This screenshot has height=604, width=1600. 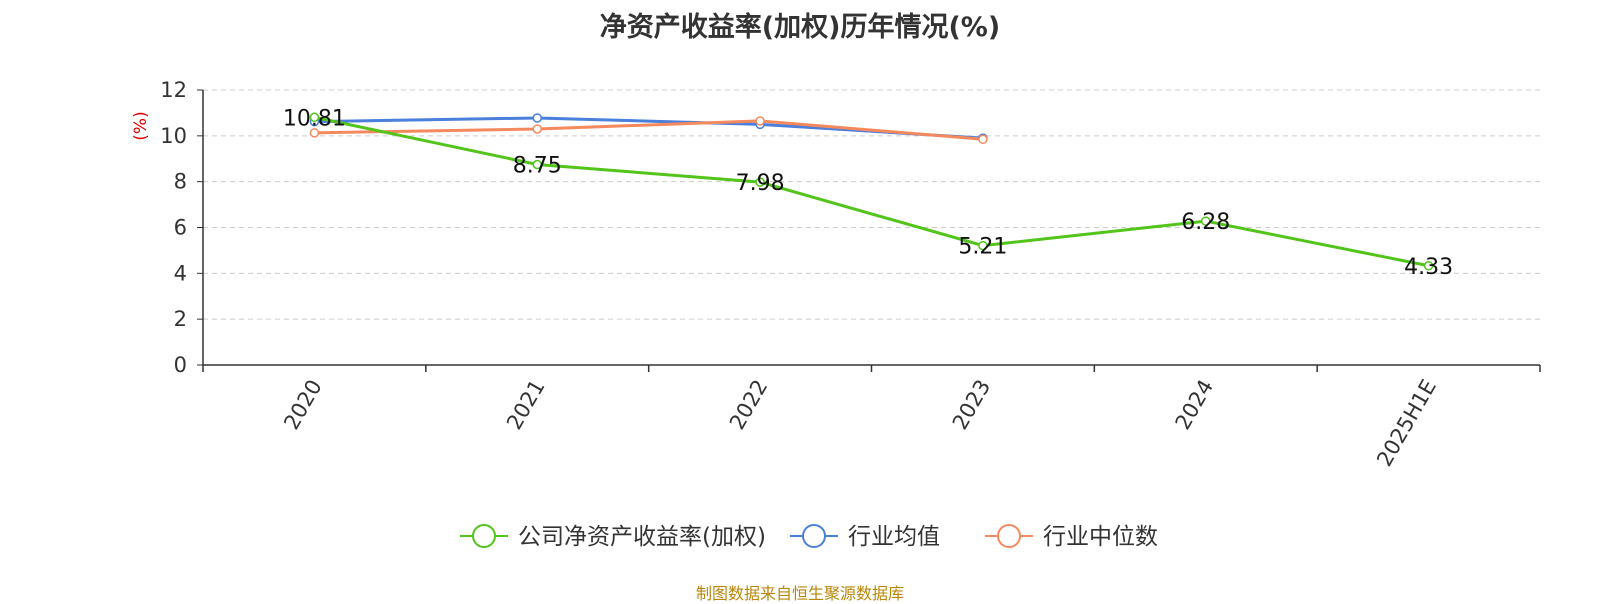 I want to click on data-label: 7.98, so click(x=760, y=183).